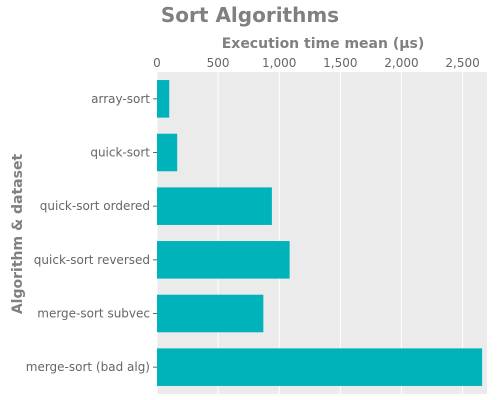 The height and width of the screenshot is (400, 500). I want to click on x-tick-label: 1,000, so click(279, 63).